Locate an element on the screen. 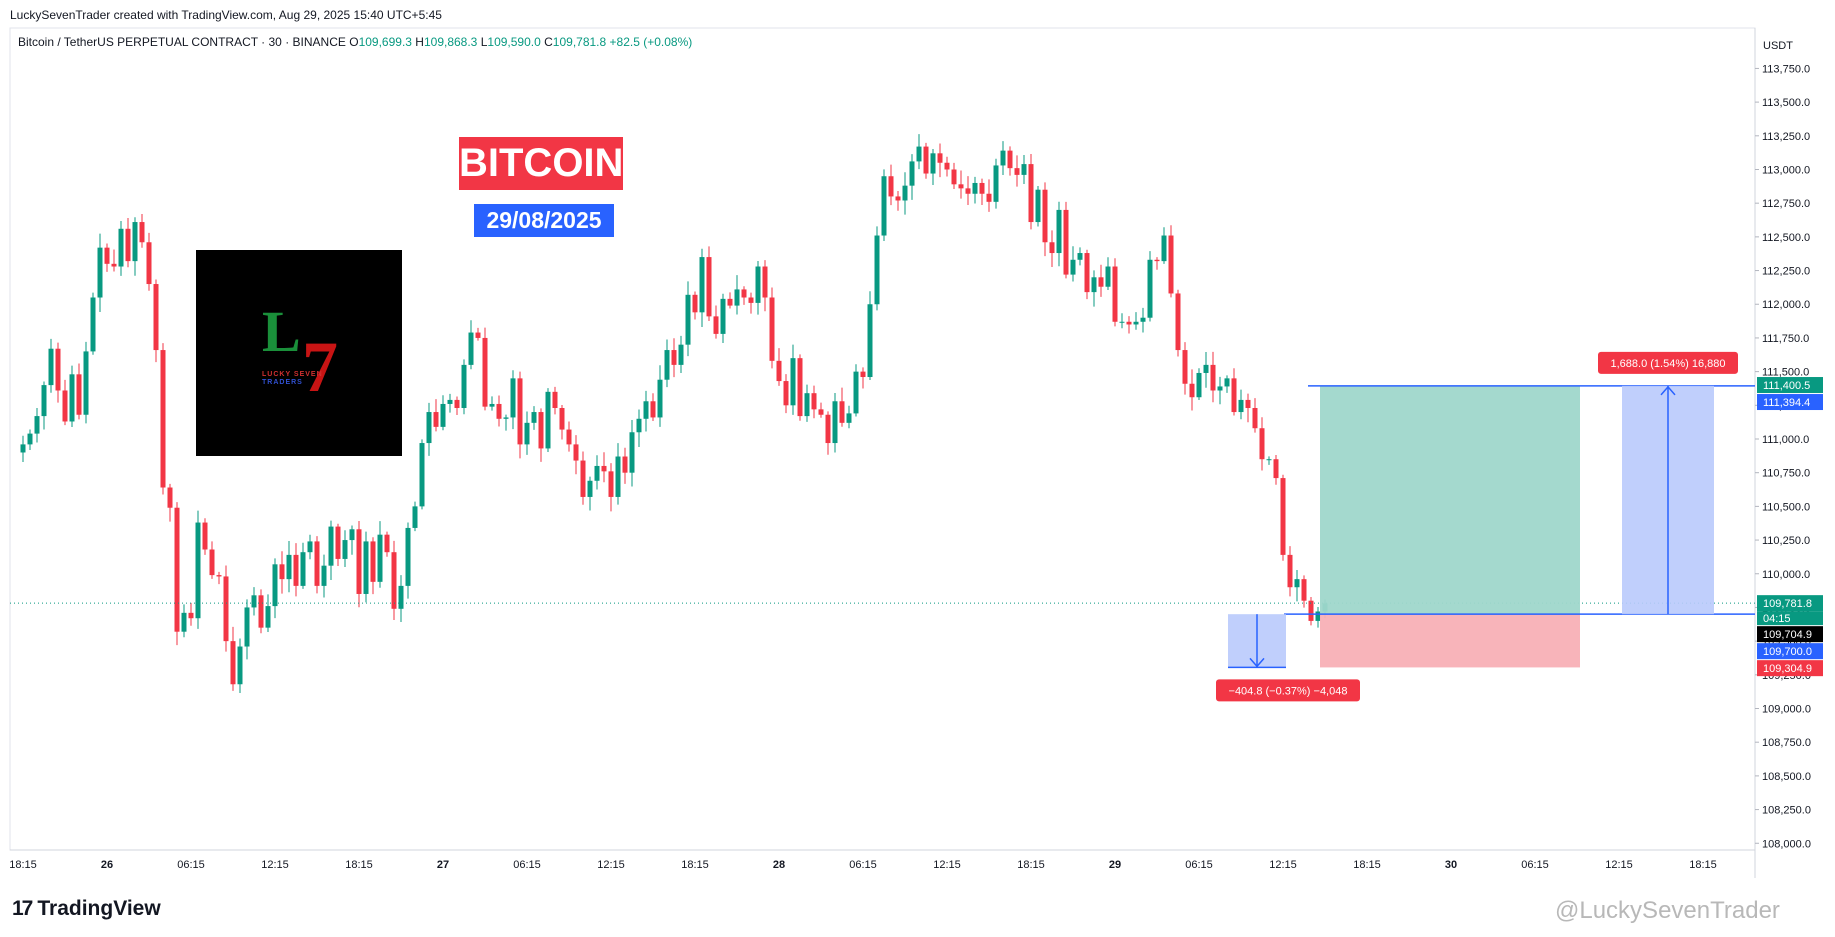  title-banner: BITCOIN is located at coordinates (541, 163).